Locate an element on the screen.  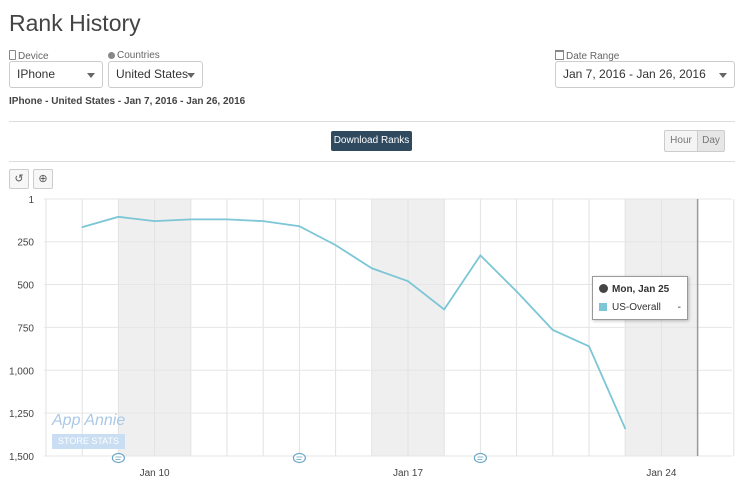
tooltip-value: - is located at coordinates (679, 307).